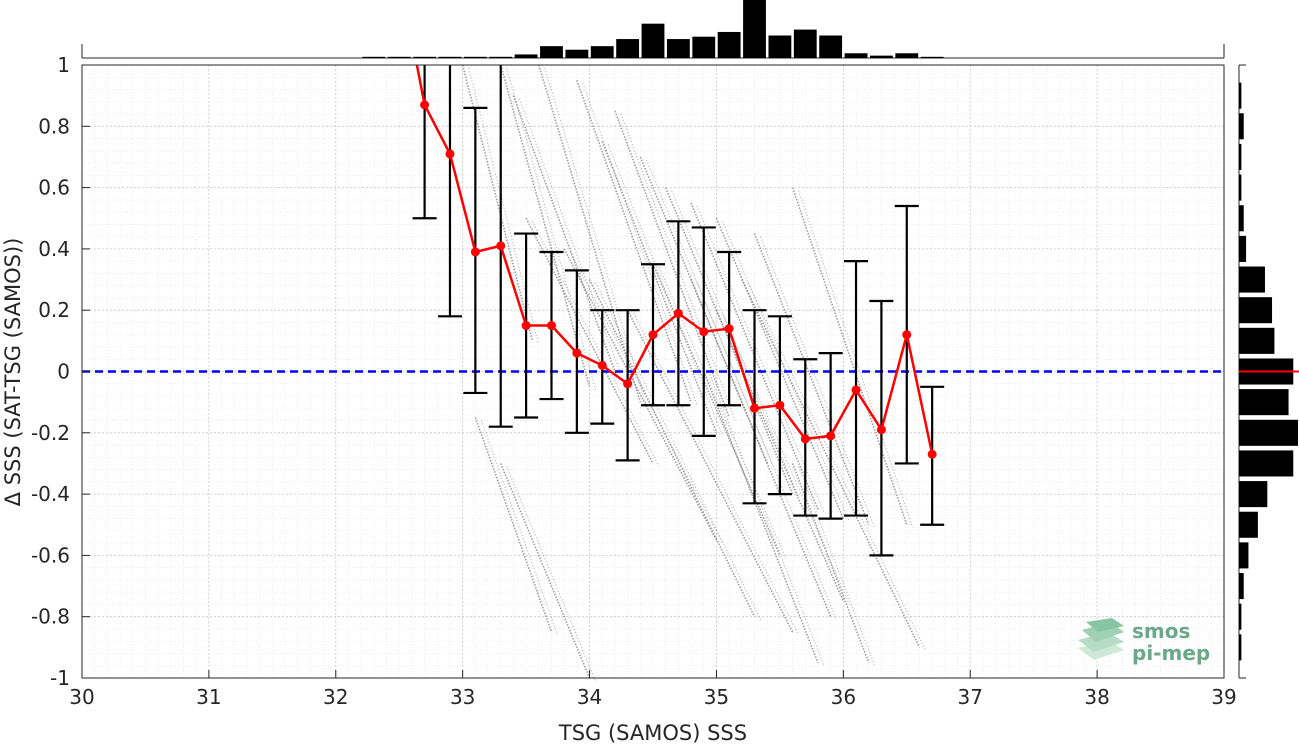 The width and height of the screenshot is (1299, 745). What do you see at coordinates (63, 65) in the screenshot?
I see `y-tick-label: 1` at bounding box center [63, 65].